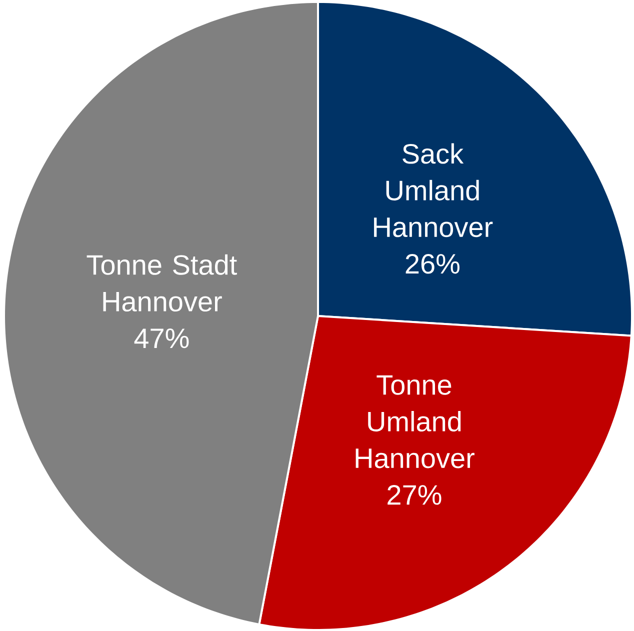 Image resolution: width=634 pixels, height=631 pixels. Describe the element at coordinates (433, 264) in the screenshot. I see `data-label: 26%` at that location.